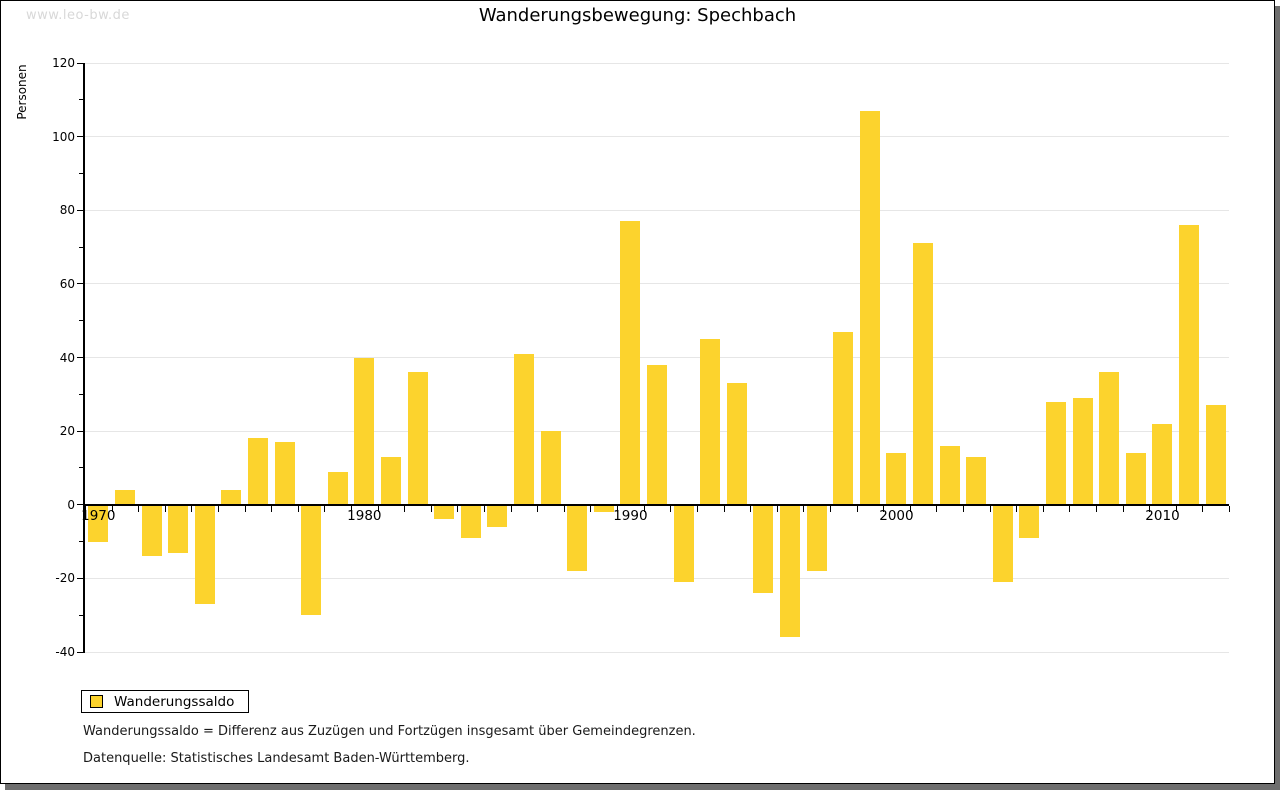  What do you see at coordinates (603, 508) in the screenshot?
I see `bar-1989` at bounding box center [603, 508].